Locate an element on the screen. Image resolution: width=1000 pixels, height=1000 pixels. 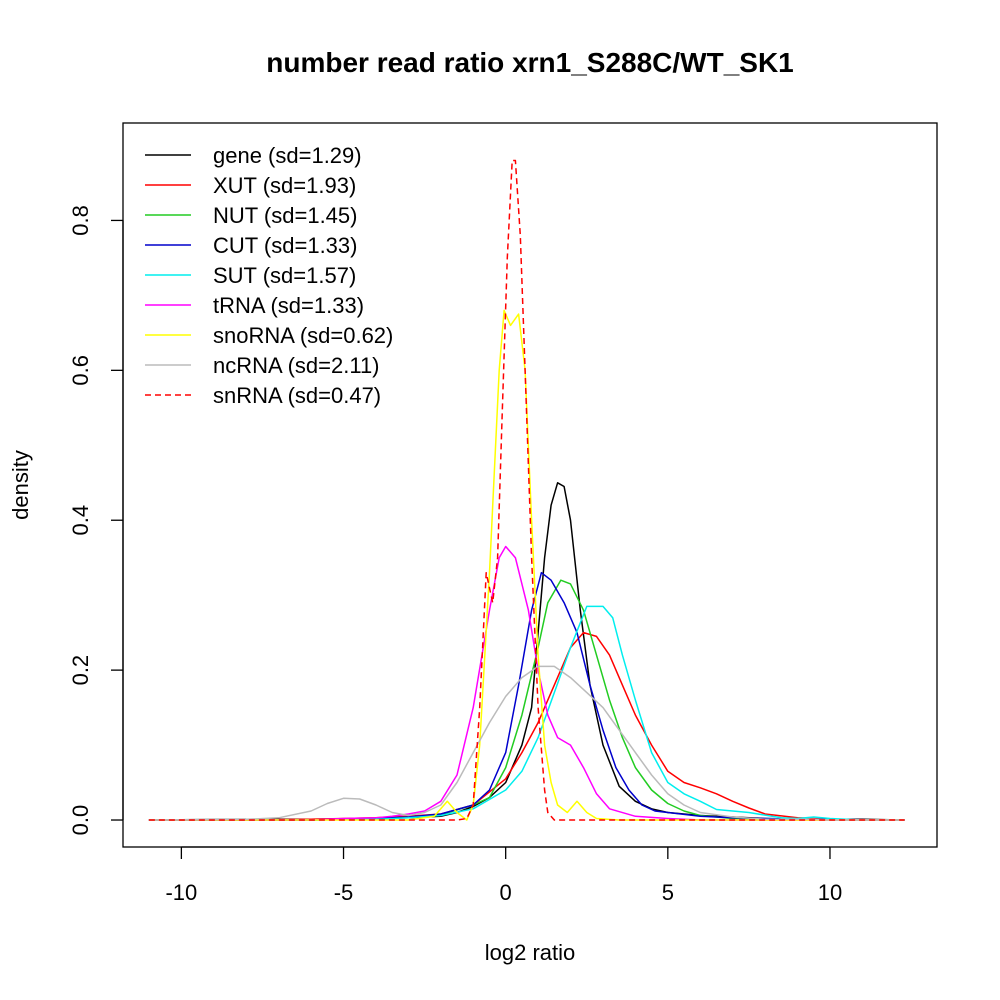
legend-label: snoRNA (sd=0.62) is located at coordinates (303, 335).